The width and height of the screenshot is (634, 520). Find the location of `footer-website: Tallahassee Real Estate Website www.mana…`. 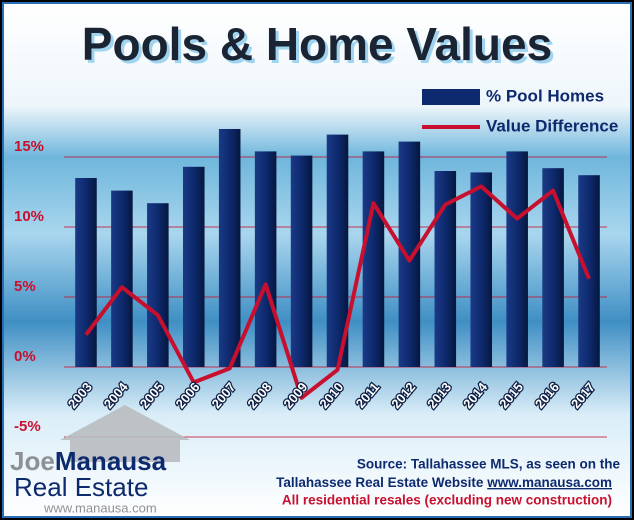

footer-website: Tallahassee Real Estate Website www.mana… is located at coordinates (444, 482).